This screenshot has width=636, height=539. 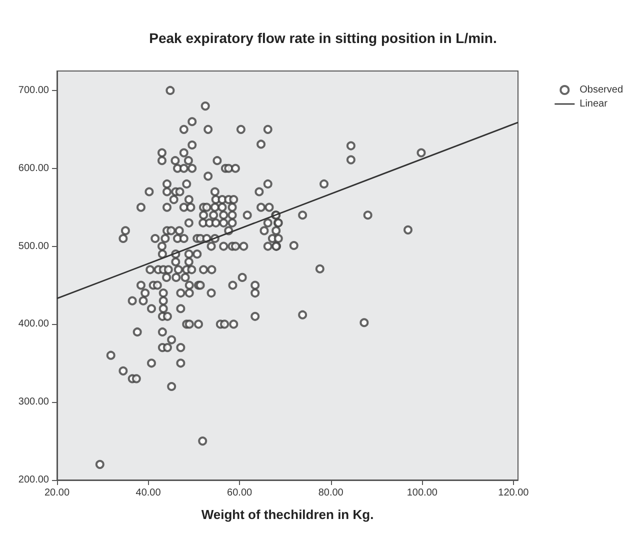 What do you see at coordinates (149, 493) in the screenshot?
I see `x-tick-label: 40.00` at bounding box center [149, 493].